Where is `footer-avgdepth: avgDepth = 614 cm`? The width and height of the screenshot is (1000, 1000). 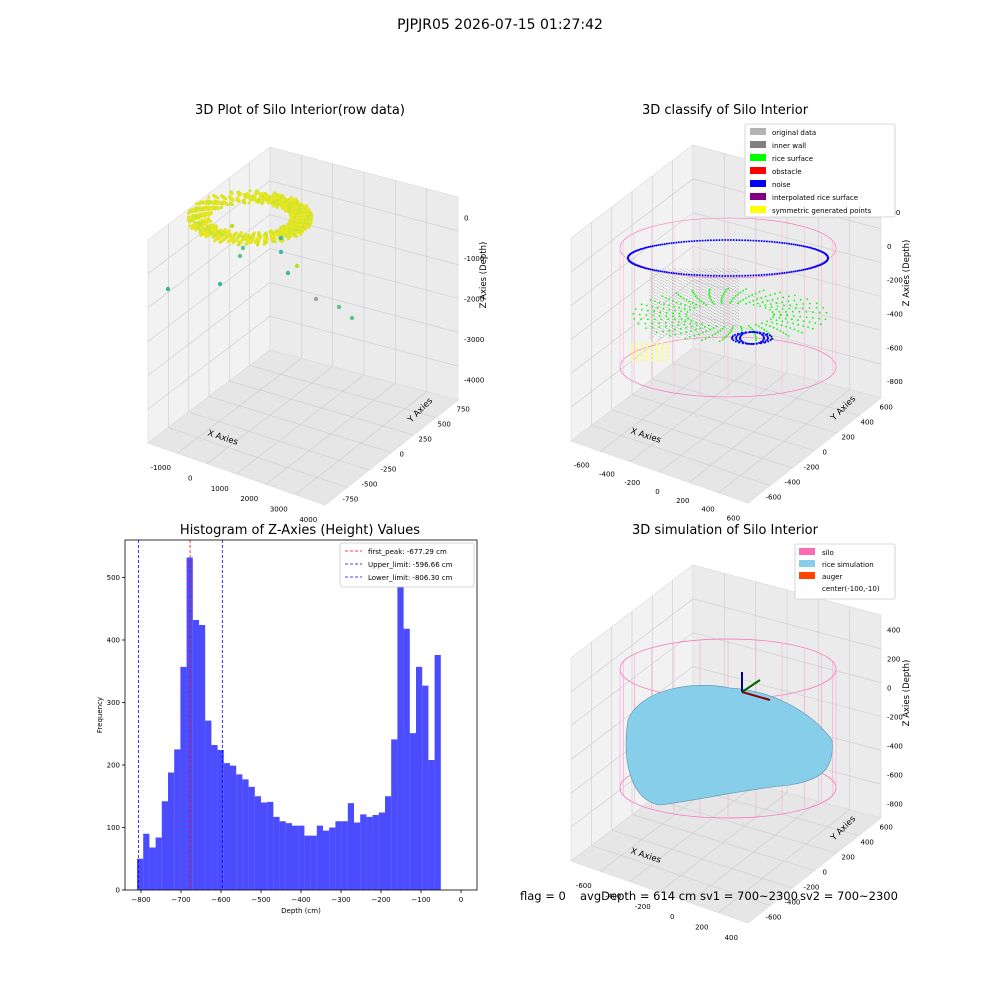 footer-avgdepth: avgDepth = 614 cm is located at coordinates (638, 896).